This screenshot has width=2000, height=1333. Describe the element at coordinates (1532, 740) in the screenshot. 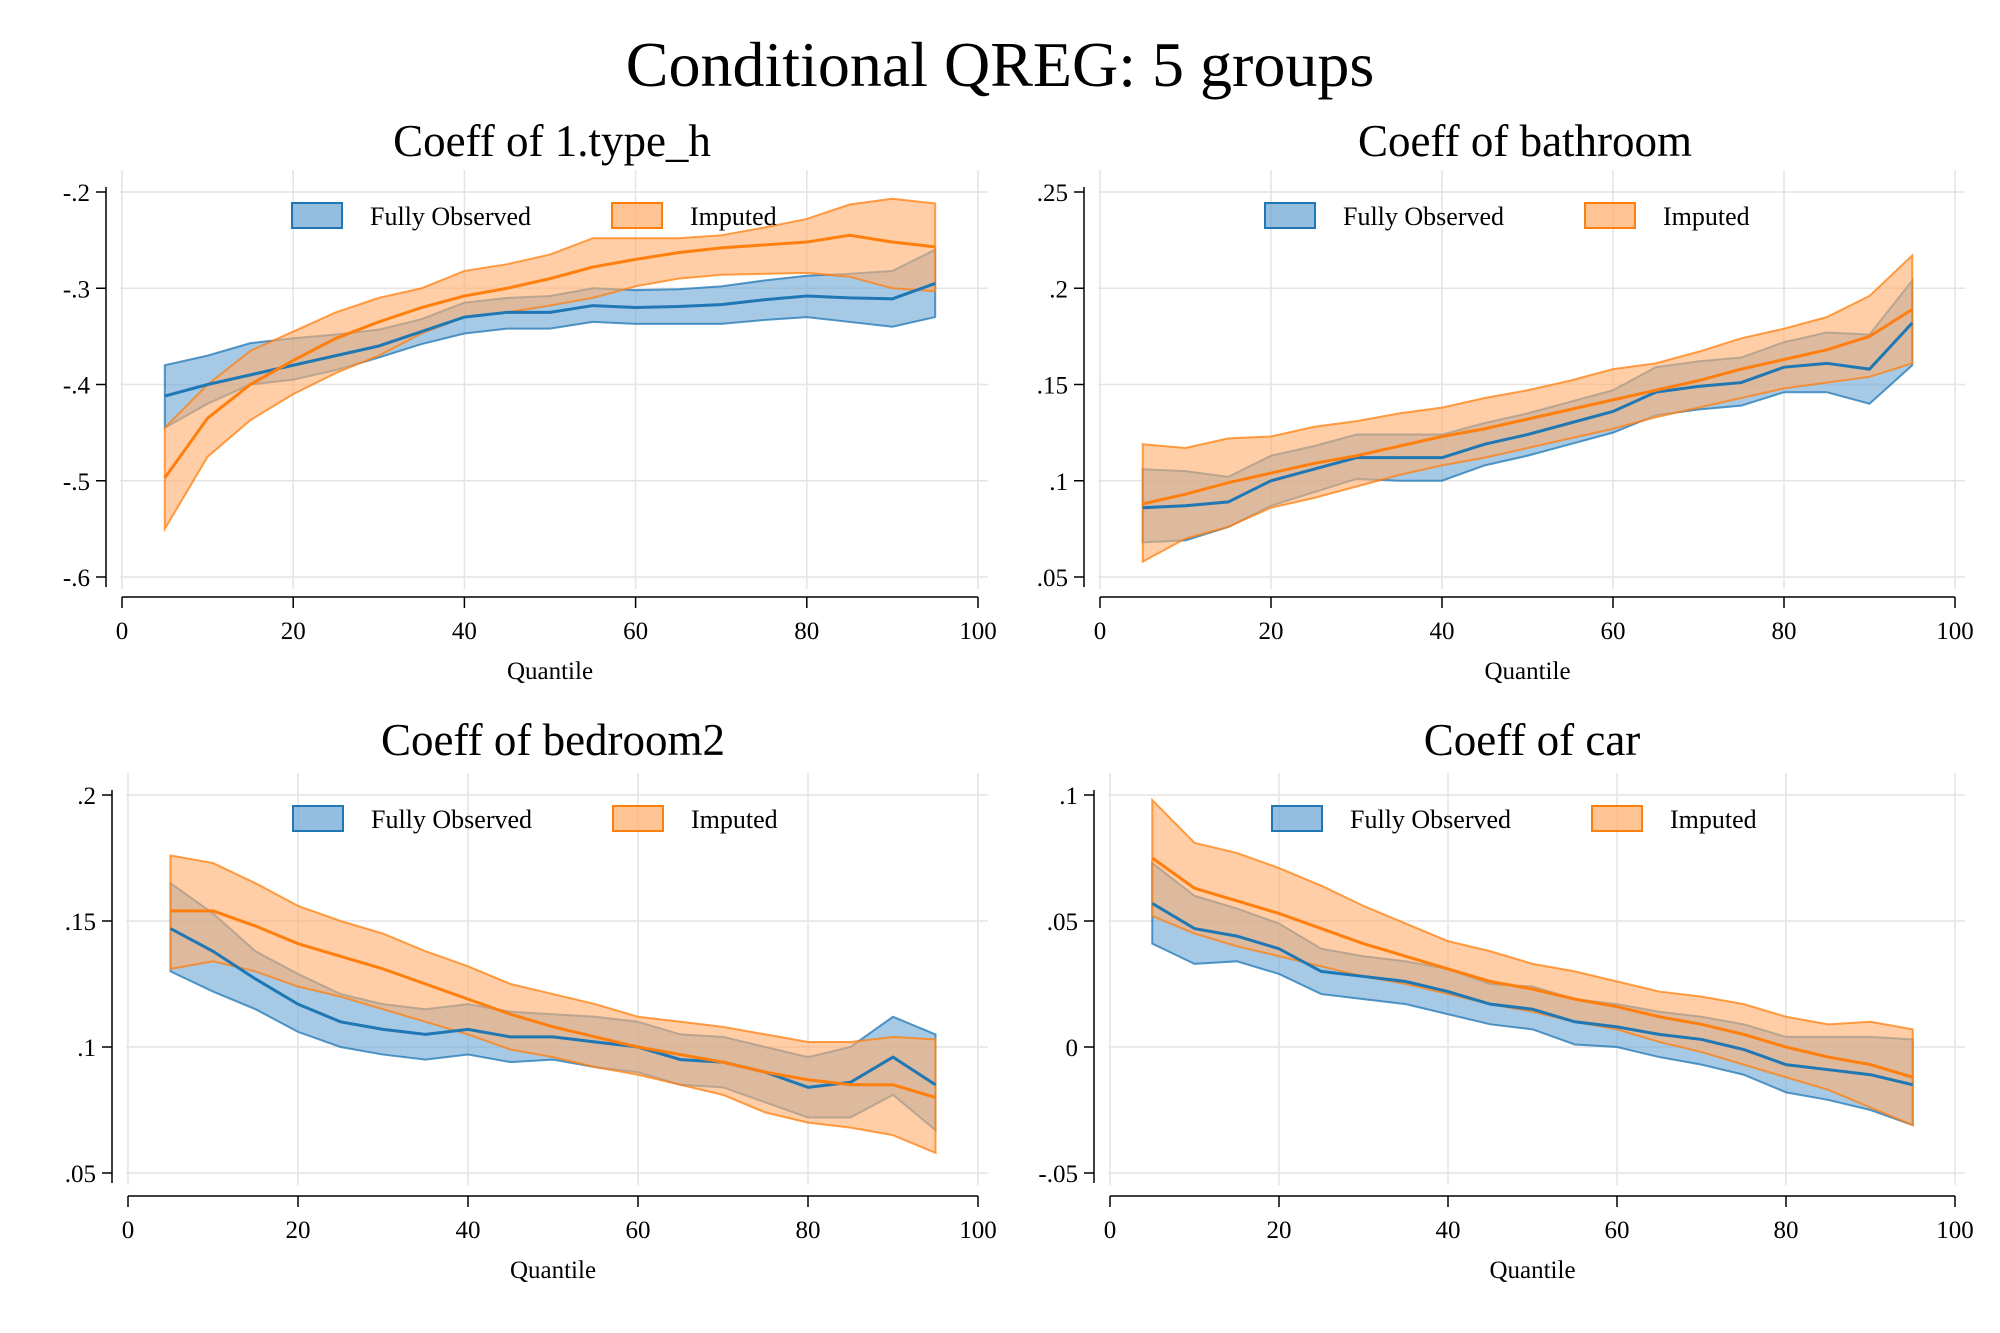

I see `panel-title: Coeff of car` at that location.